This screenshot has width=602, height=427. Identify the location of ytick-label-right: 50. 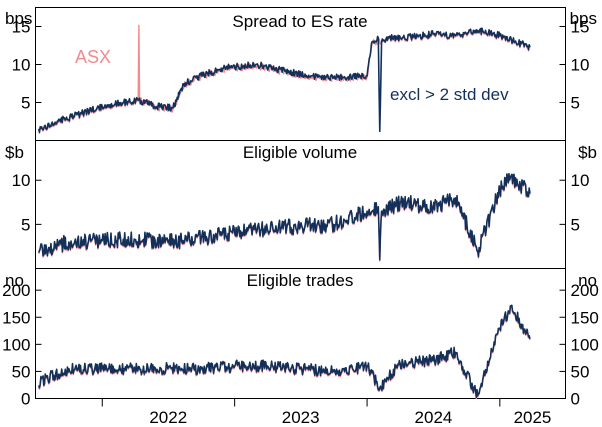
(580, 371).